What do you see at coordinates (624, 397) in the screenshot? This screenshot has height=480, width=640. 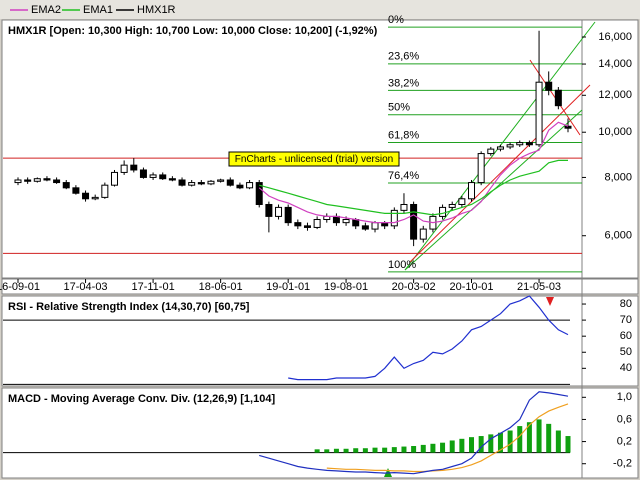 I see `y-tick-label: 1,0` at bounding box center [624, 397].